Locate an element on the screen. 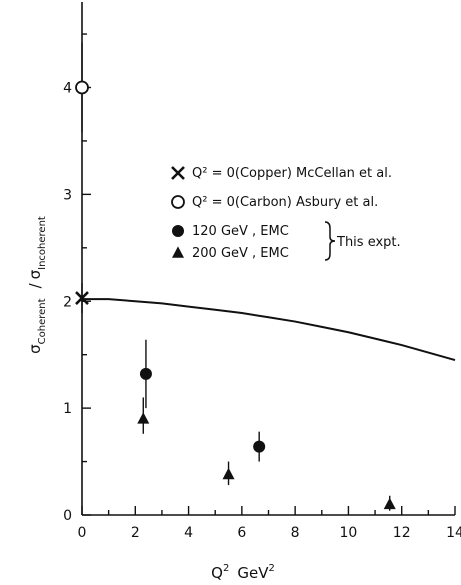 This screenshot has width=461, height=585. data-point-s3-p1 is located at coordinates (228, 473).